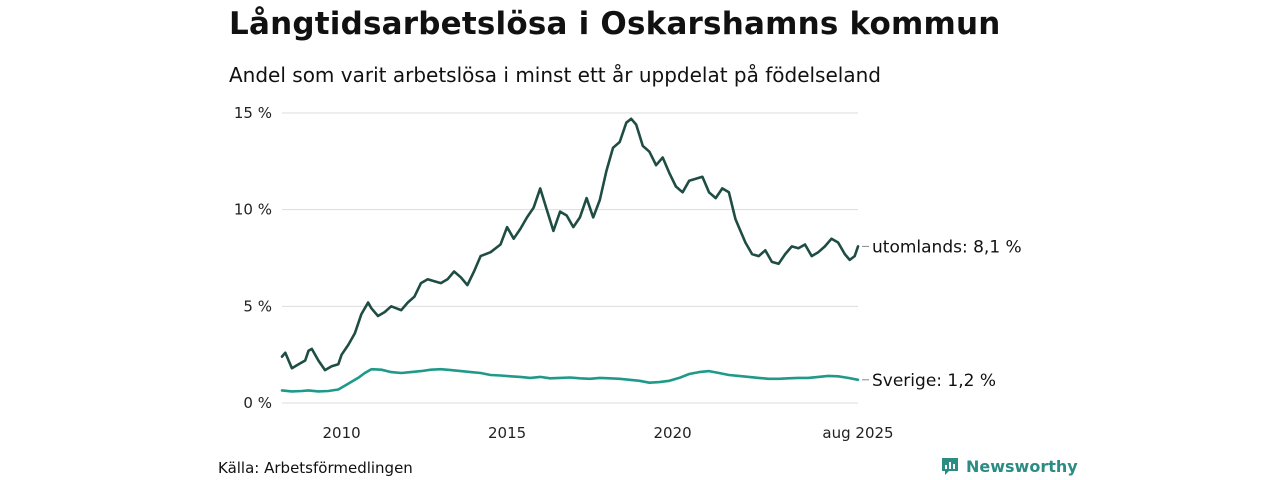 The image size is (1280, 480). Describe the element at coordinates (341, 433) in the screenshot. I see `x-tick-label: 2010` at that location.